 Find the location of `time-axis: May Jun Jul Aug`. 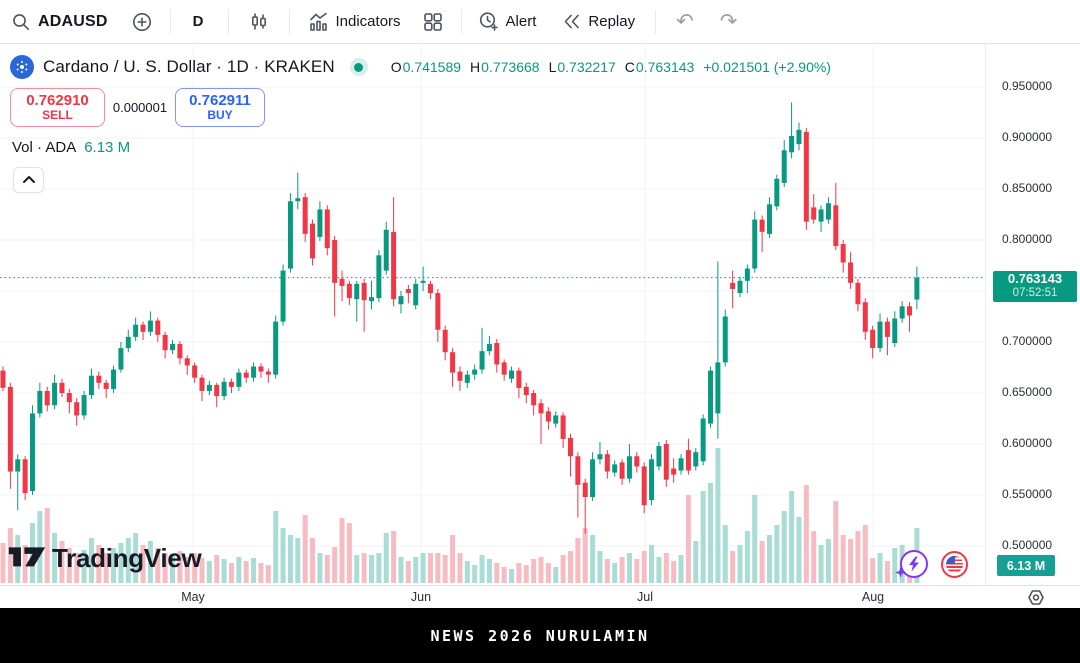

time-axis: May Jun Jul Aug is located at coordinates (540, 596).